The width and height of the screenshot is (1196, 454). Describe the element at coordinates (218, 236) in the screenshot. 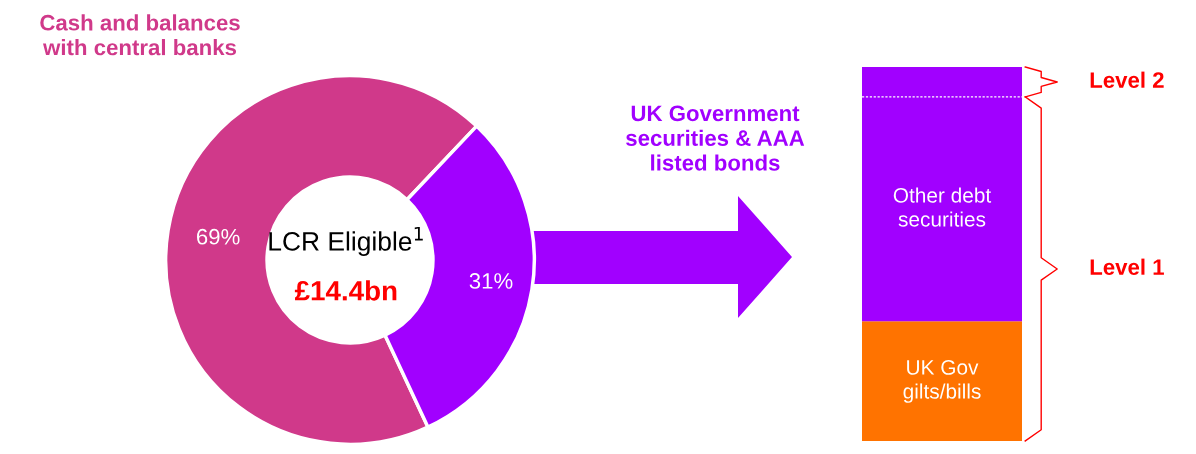

I see `data-label: 69%` at that location.